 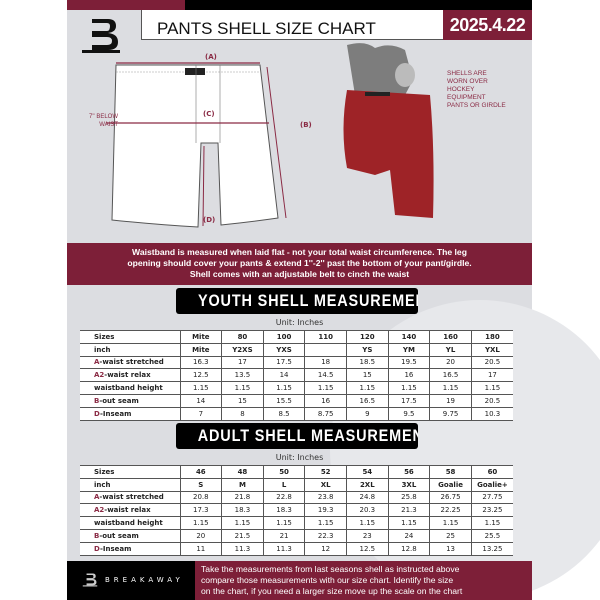 I want to click on table-cell: 17.3, so click(x=200, y=510).